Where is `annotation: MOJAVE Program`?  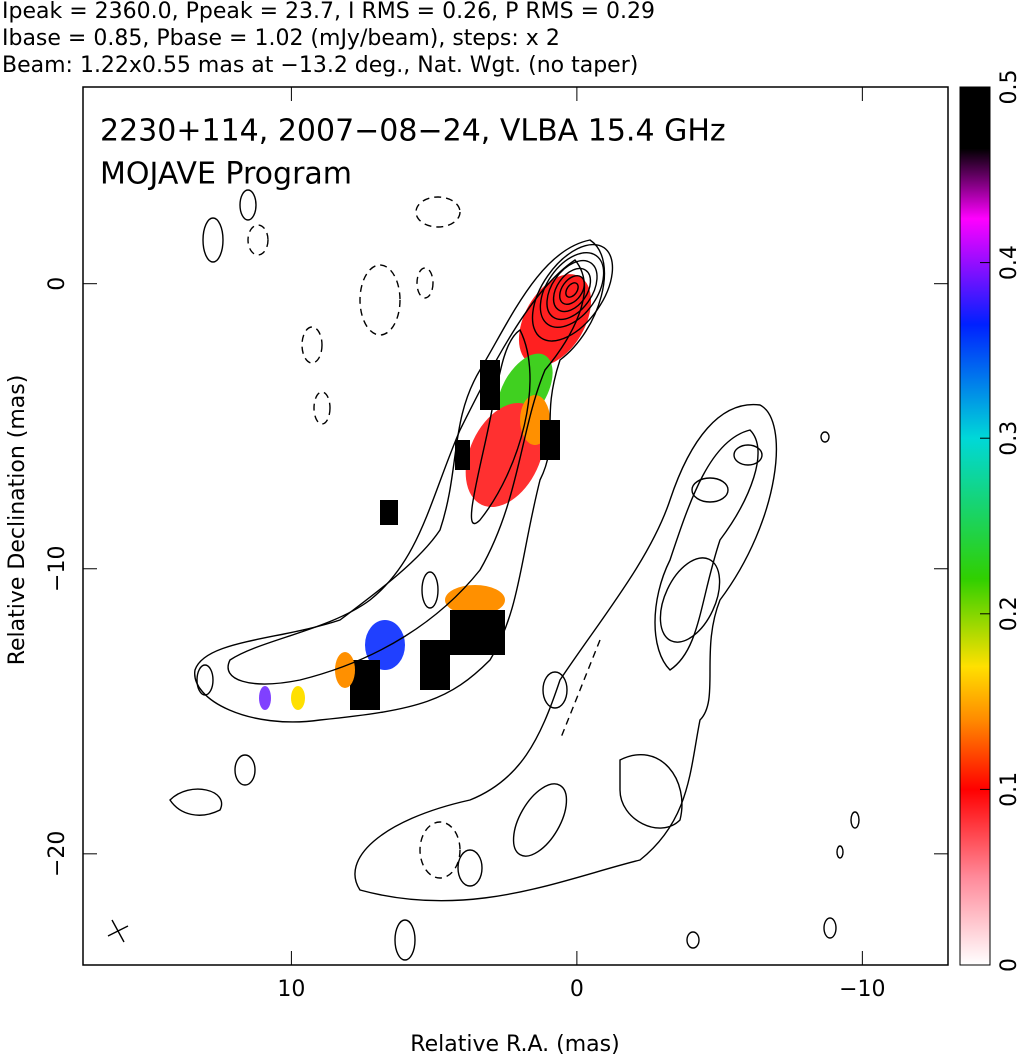
annotation: MOJAVE Program is located at coordinates (226, 174).